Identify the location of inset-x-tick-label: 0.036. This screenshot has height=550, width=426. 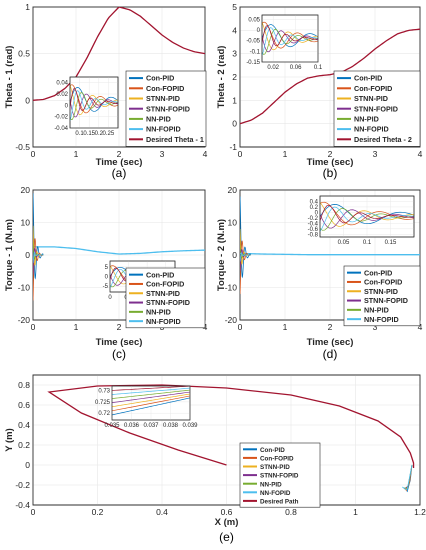
(132, 426).